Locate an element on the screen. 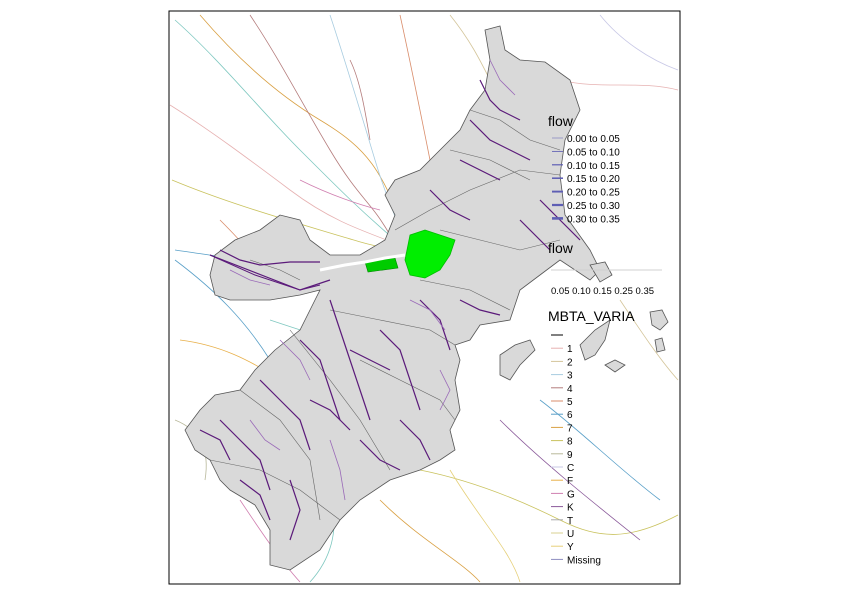  mbta-legend-label: 6 is located at coordinates (570, 415).